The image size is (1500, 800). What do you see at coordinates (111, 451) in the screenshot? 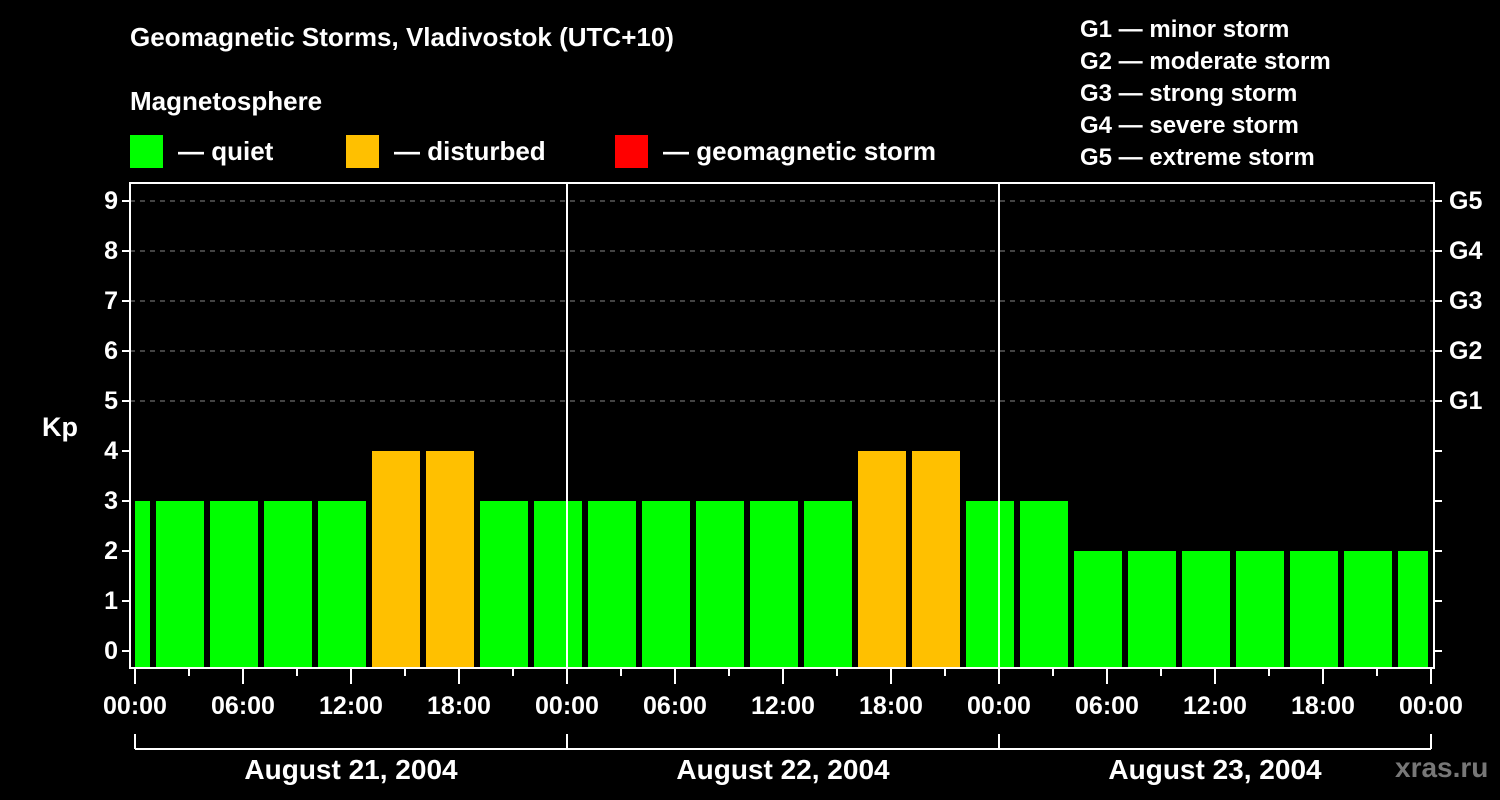
I see `y-tick-label: 4` at bounding box center [111, 451].